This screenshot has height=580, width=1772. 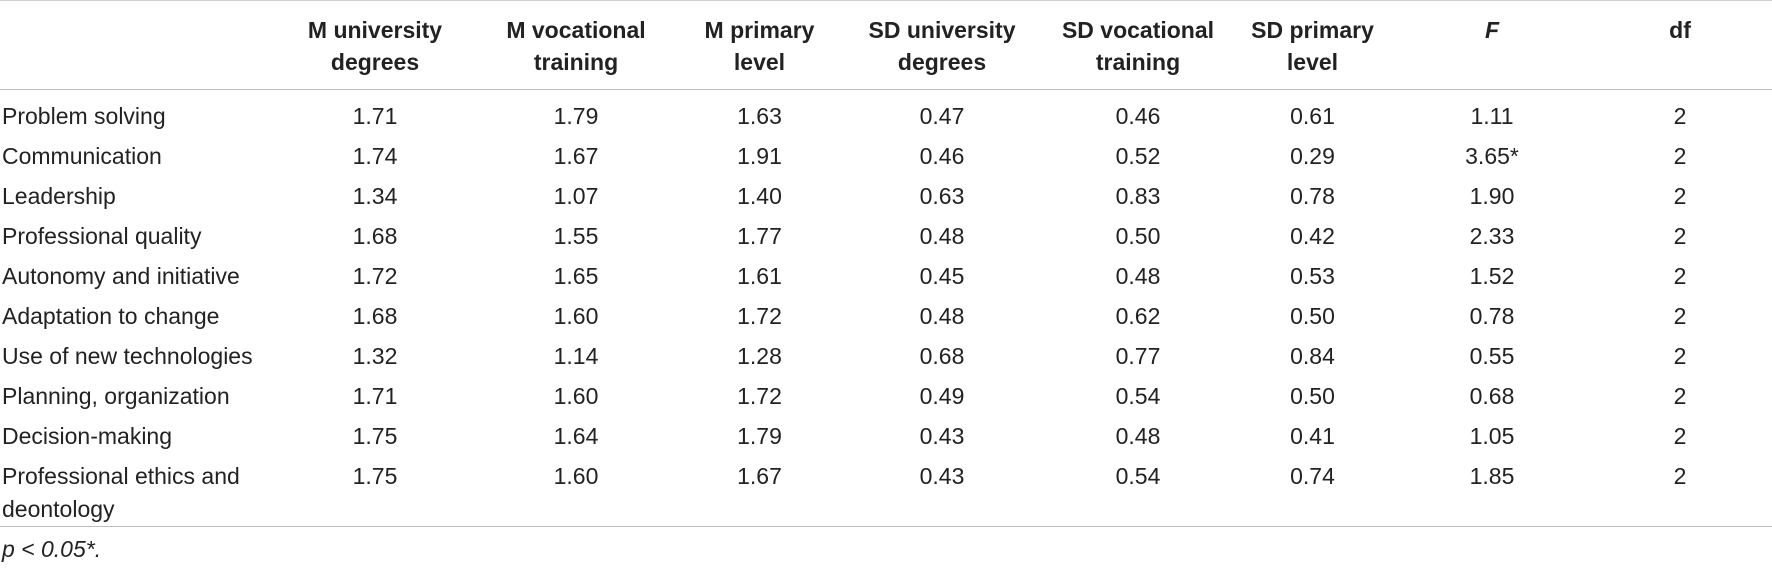 I want to click on header-cell-df: df, so click(x=1680, y=30).